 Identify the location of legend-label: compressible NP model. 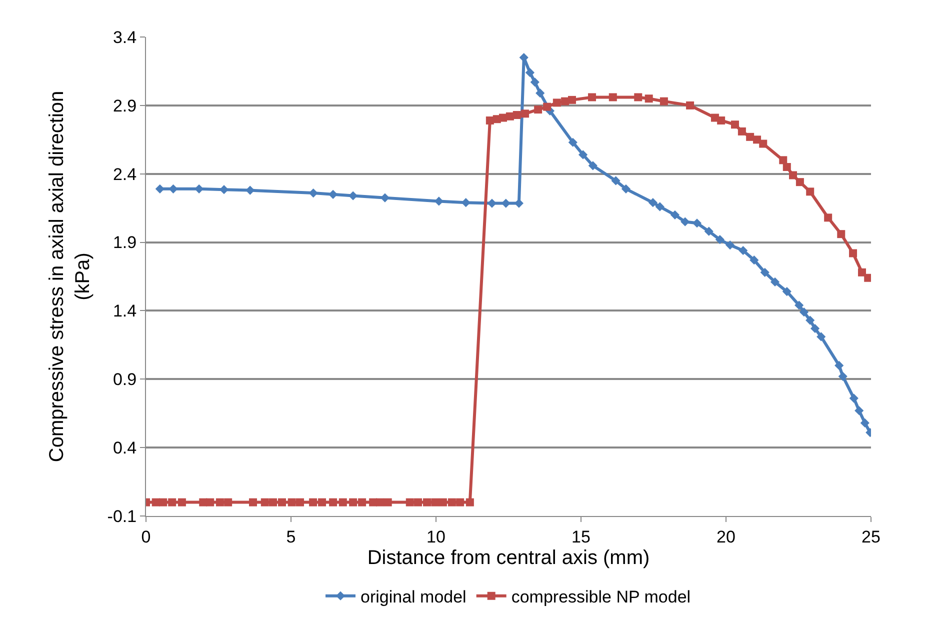
(601, 596).